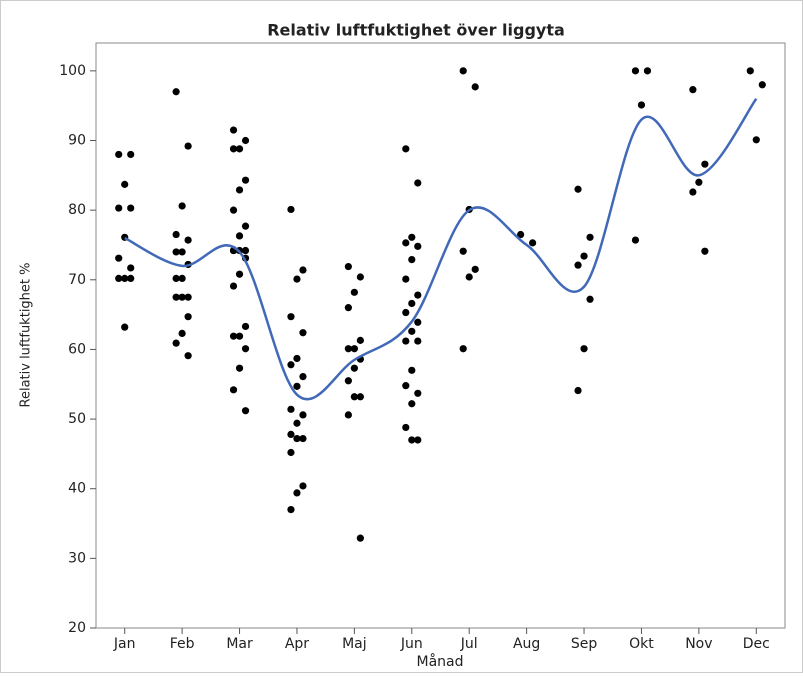 The width and height of the screenshot is (803, 677). What do you see at coordinates (77, 349) in the screenshot?
I see `y-tick-label: 60` at bounding box center [77, 349].